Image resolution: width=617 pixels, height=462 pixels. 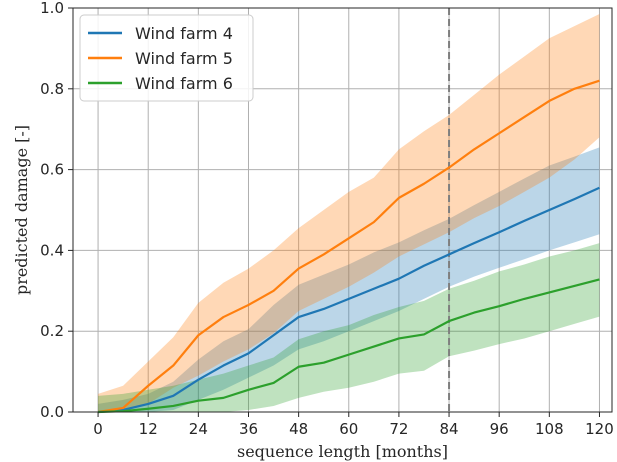 I want to click on x-tick-label: 12, so click(x=148, y=429).